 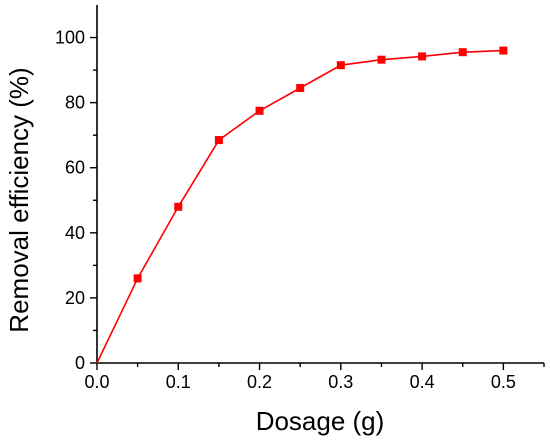 What do you see at coordinates (259, 382) in the screenshot?
I see `x-tick-label: 0.2` at bounding box center [259, 382].